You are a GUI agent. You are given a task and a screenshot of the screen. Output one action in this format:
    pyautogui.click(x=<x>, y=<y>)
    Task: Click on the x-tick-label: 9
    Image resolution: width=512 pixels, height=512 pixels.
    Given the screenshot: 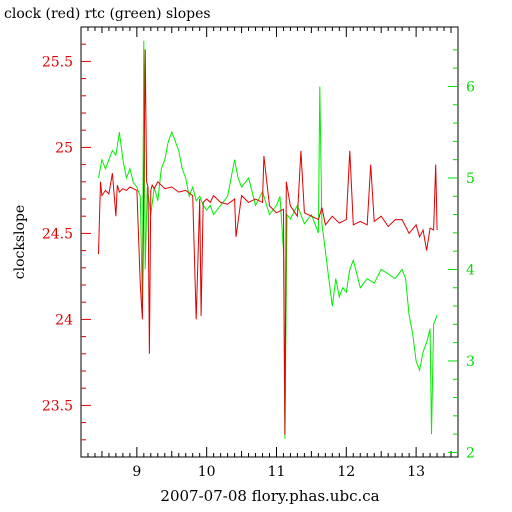 What is the action you would take?
    pyautogui.click(x=136, y=472)
    